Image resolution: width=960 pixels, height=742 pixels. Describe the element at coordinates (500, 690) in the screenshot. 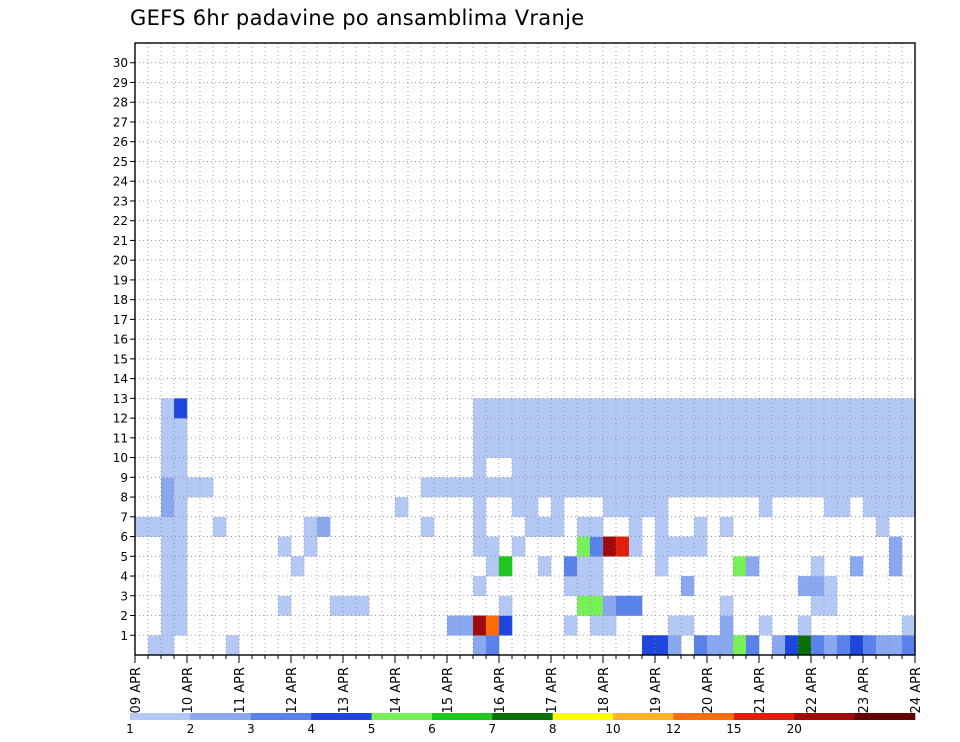

I see `x-tick-label: 16 APR` at that location.